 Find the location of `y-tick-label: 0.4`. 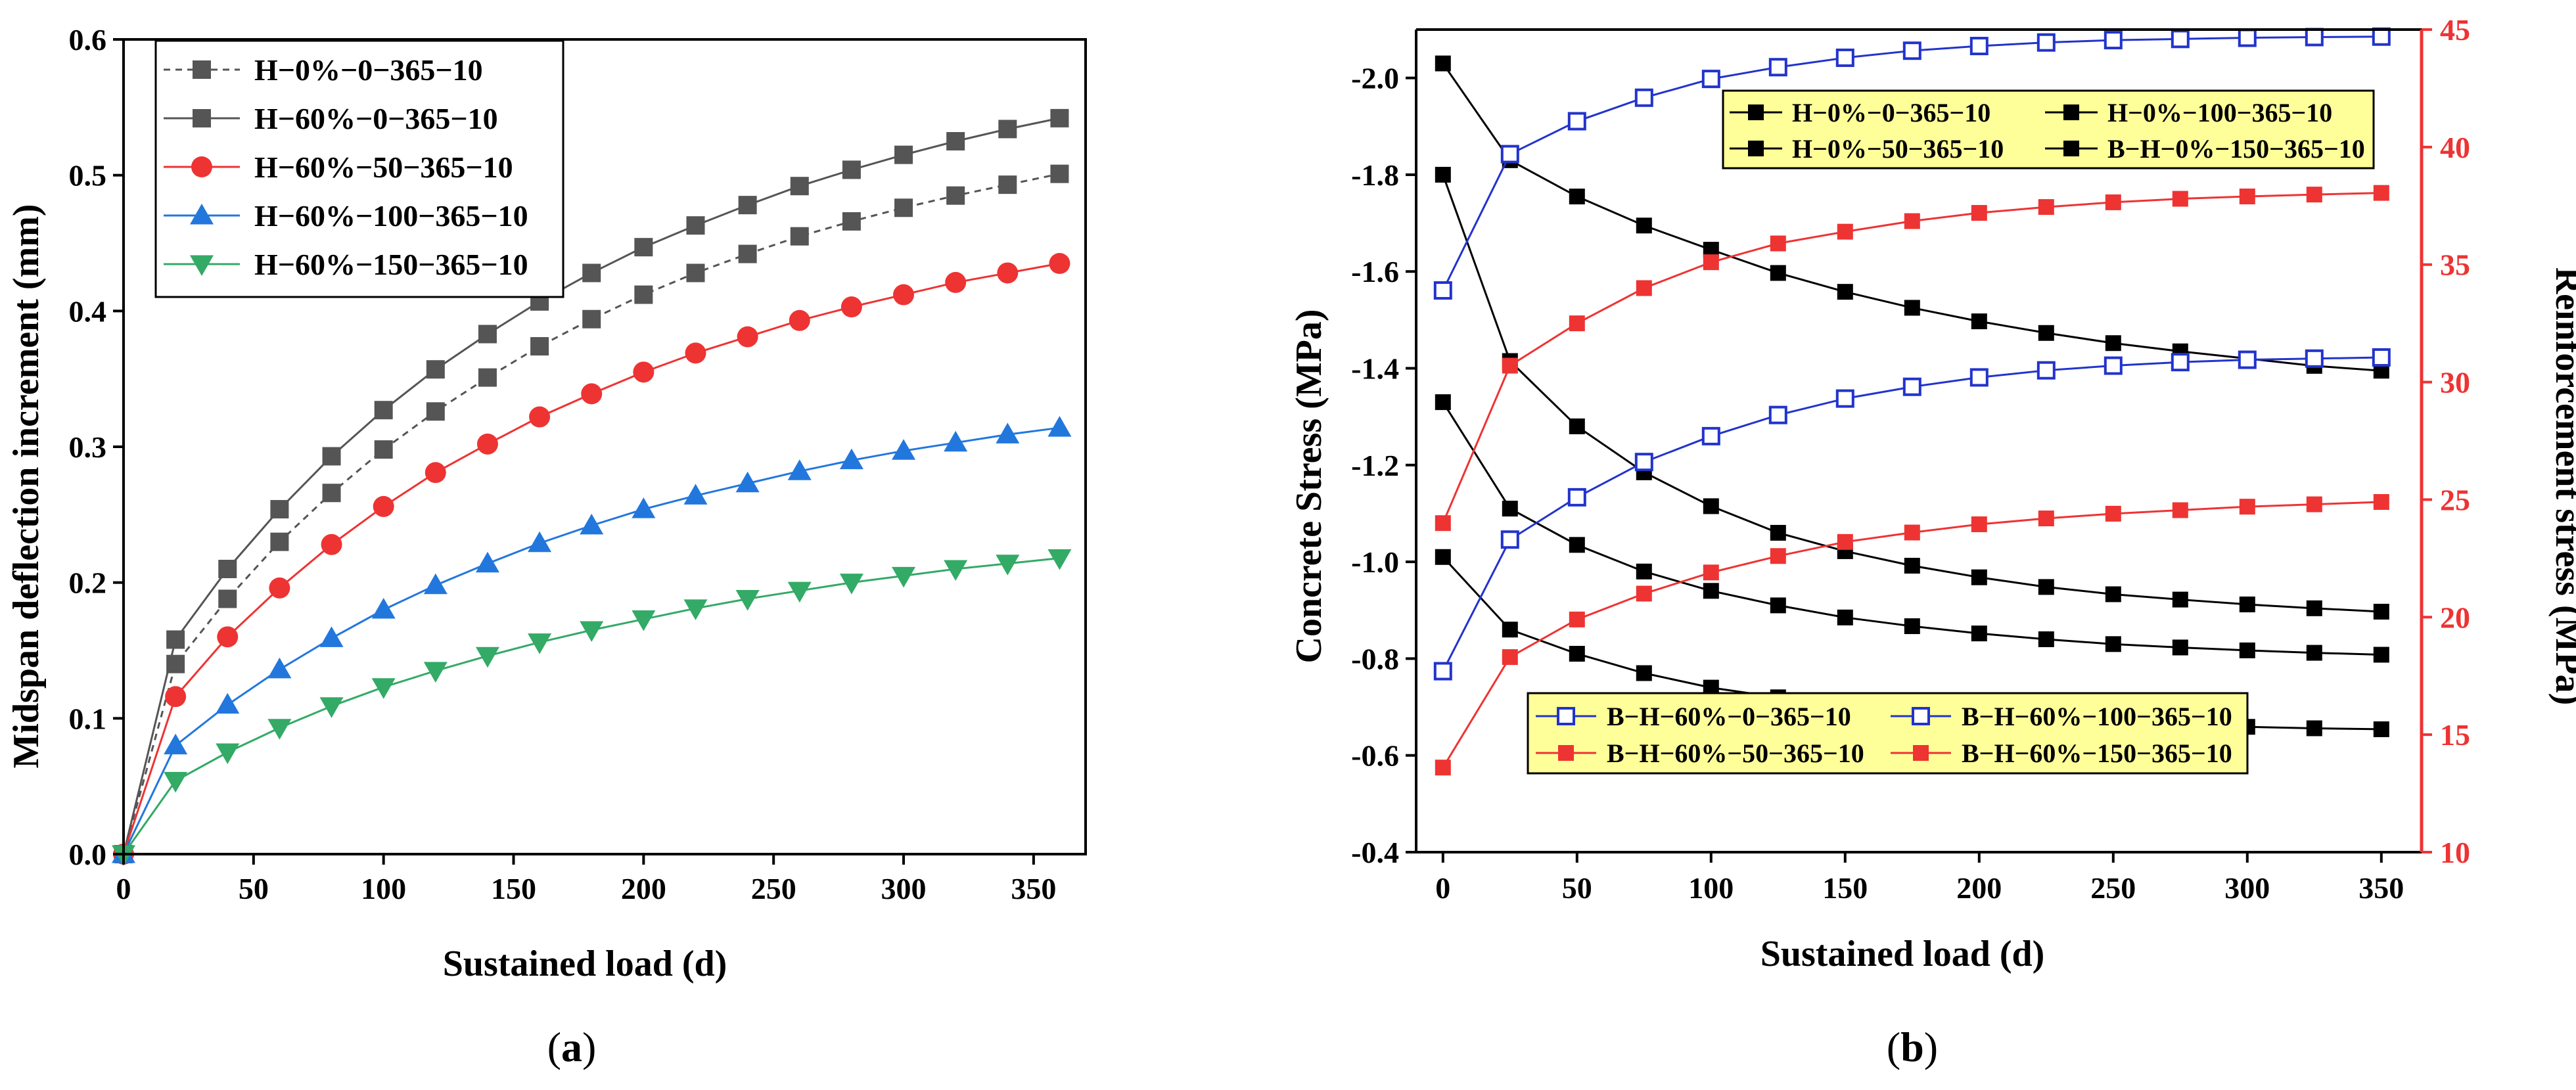

y-tick-label: 0.4 is located at coordinates (88, 311).